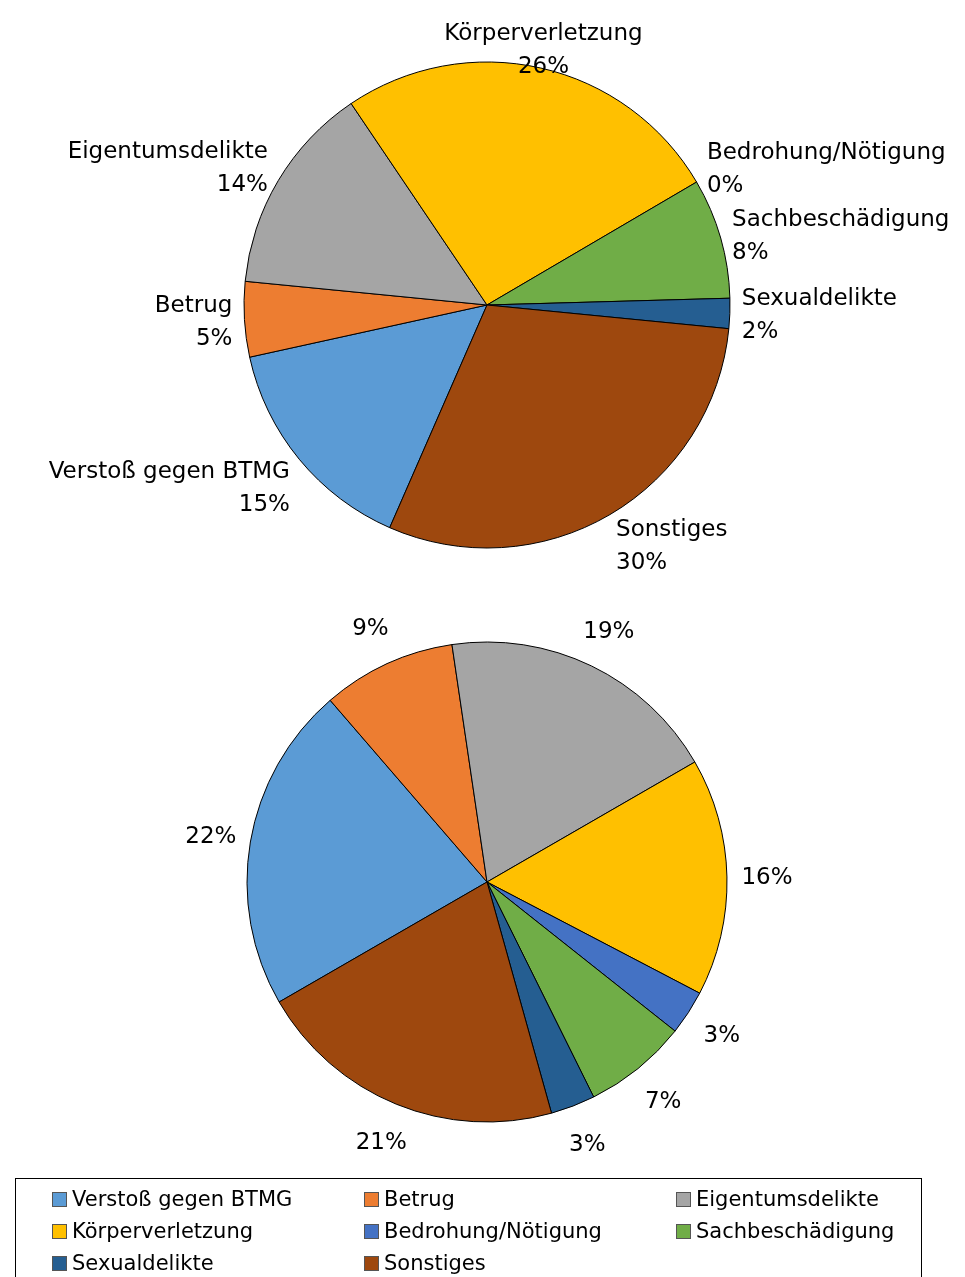 This screenshot has width=965, height=1277. What do you see at coordinates (182, 1199) in the screenshot?
I see `legend-label: Verstoß gegen BTMG` at bounding box center [182, 1199].